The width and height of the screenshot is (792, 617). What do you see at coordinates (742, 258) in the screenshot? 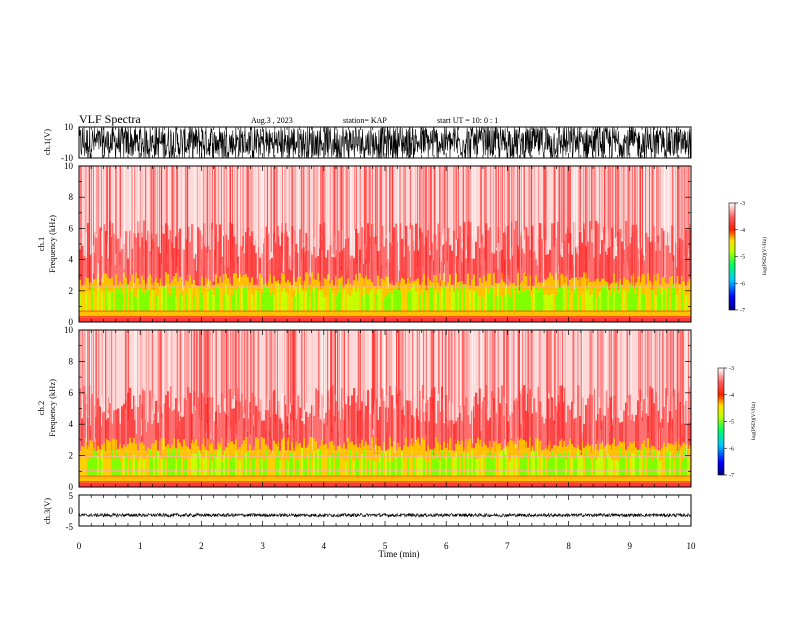
I see `colorbar-tick-label: -5` at bounding box center [742, 258].